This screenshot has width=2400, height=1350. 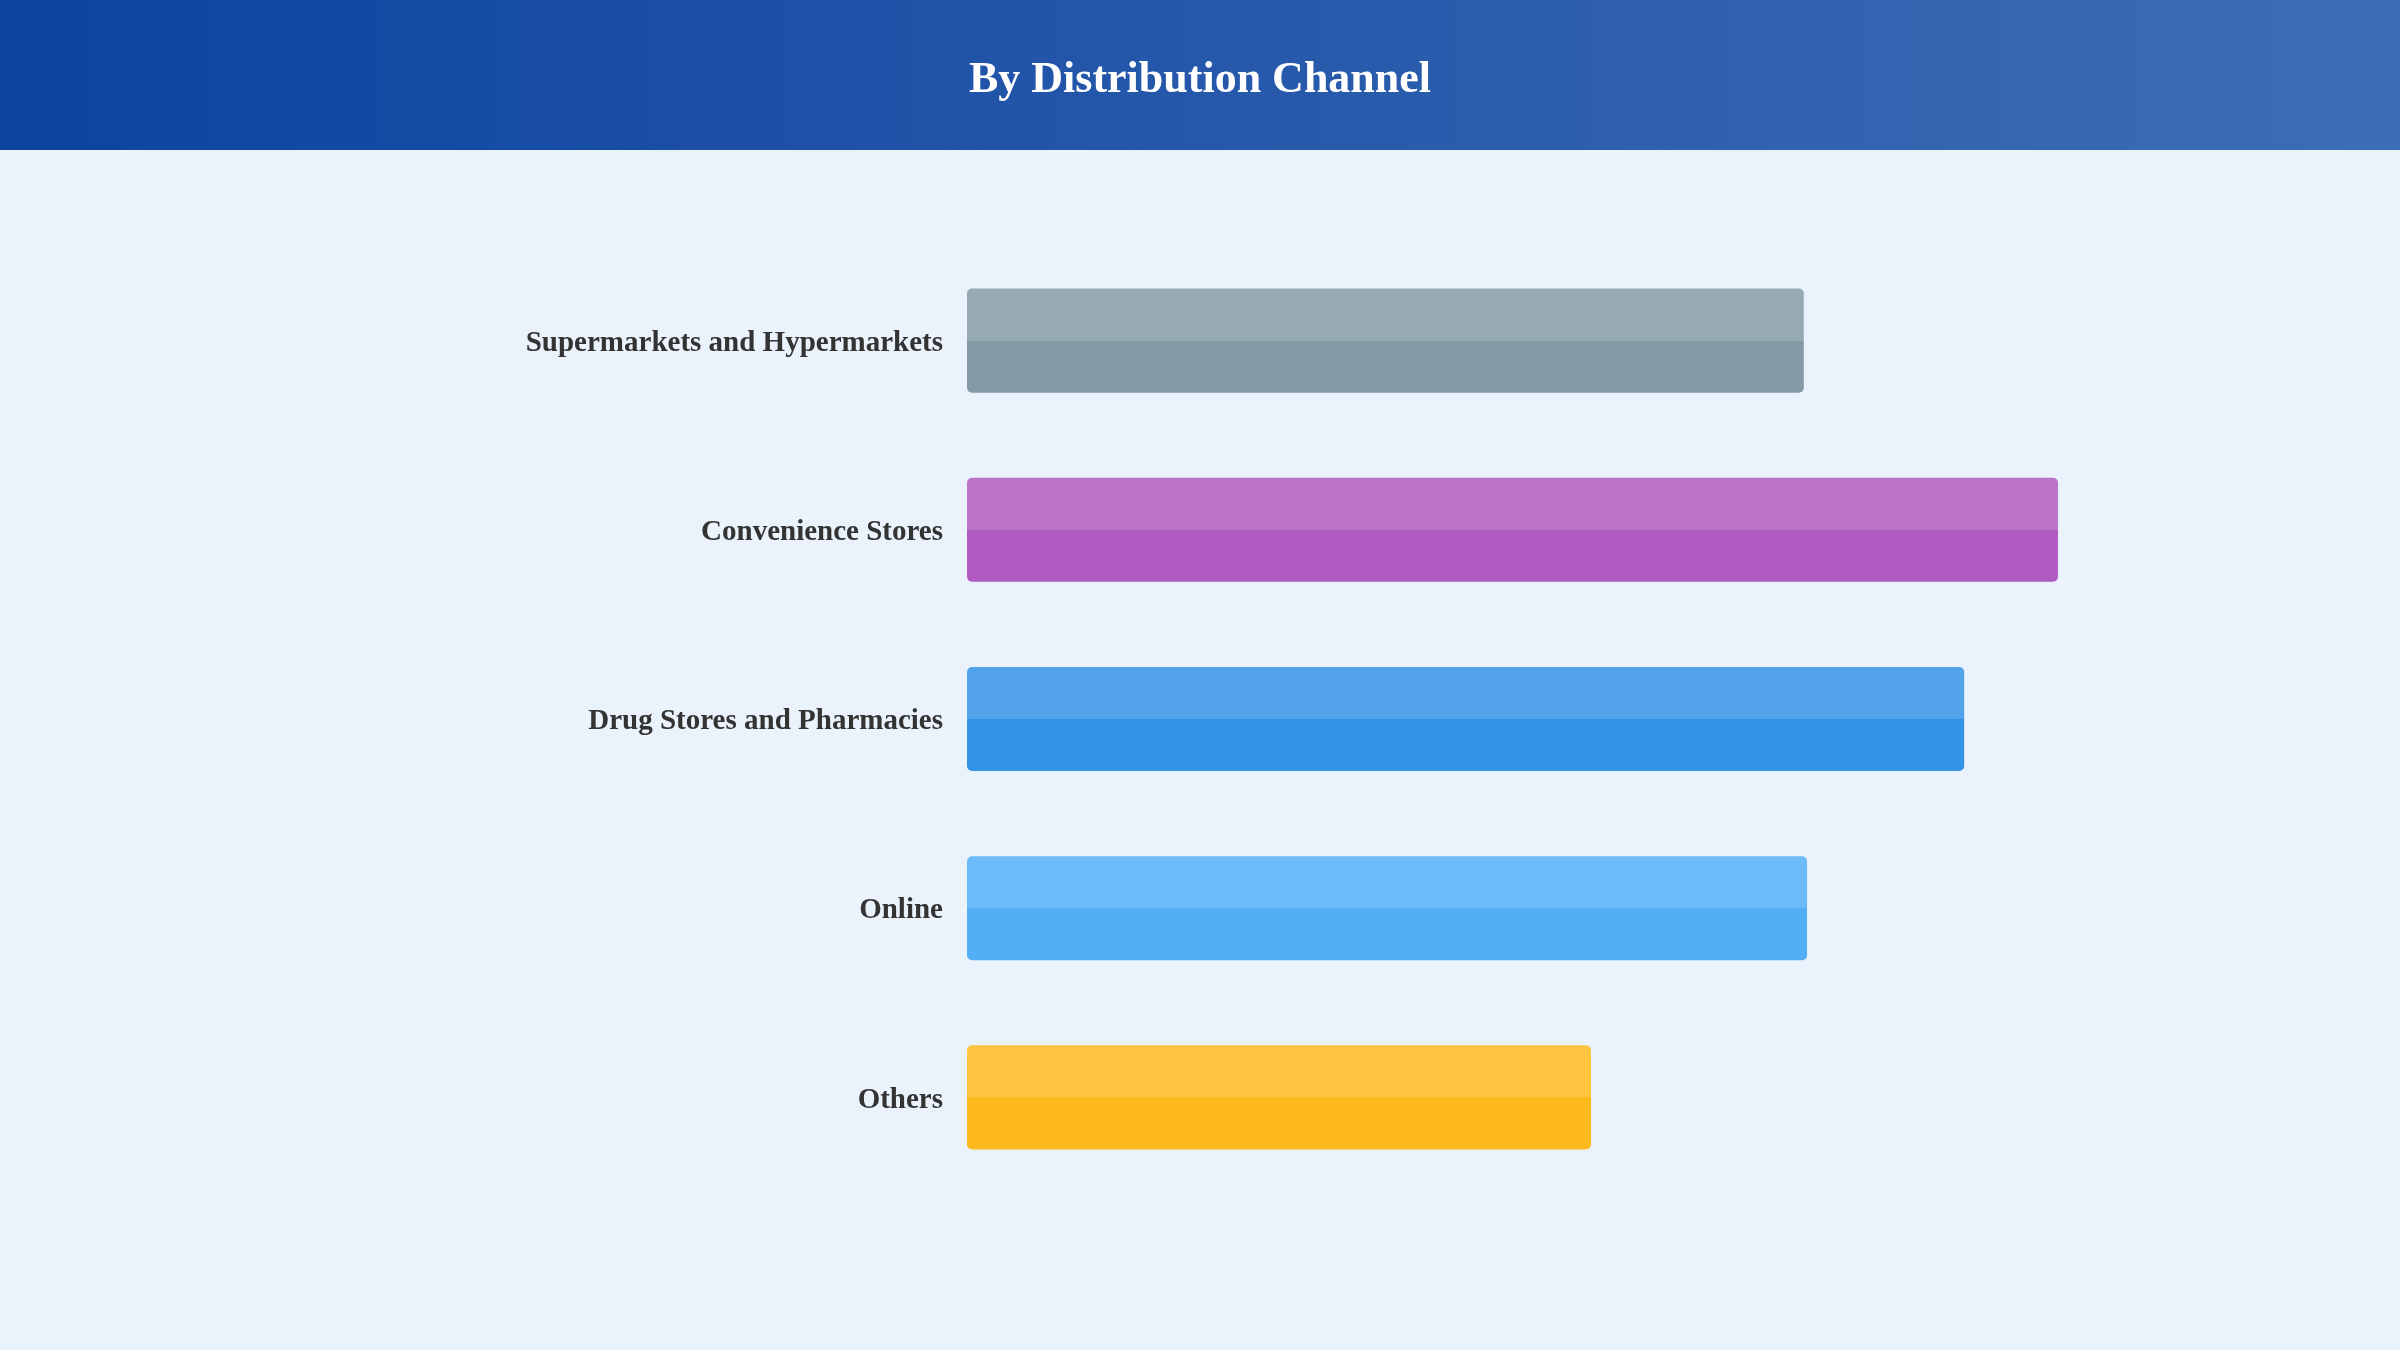 I want to click on y-tick-label: Drug Stores and Pharmacies, so click(x=765, y=719).